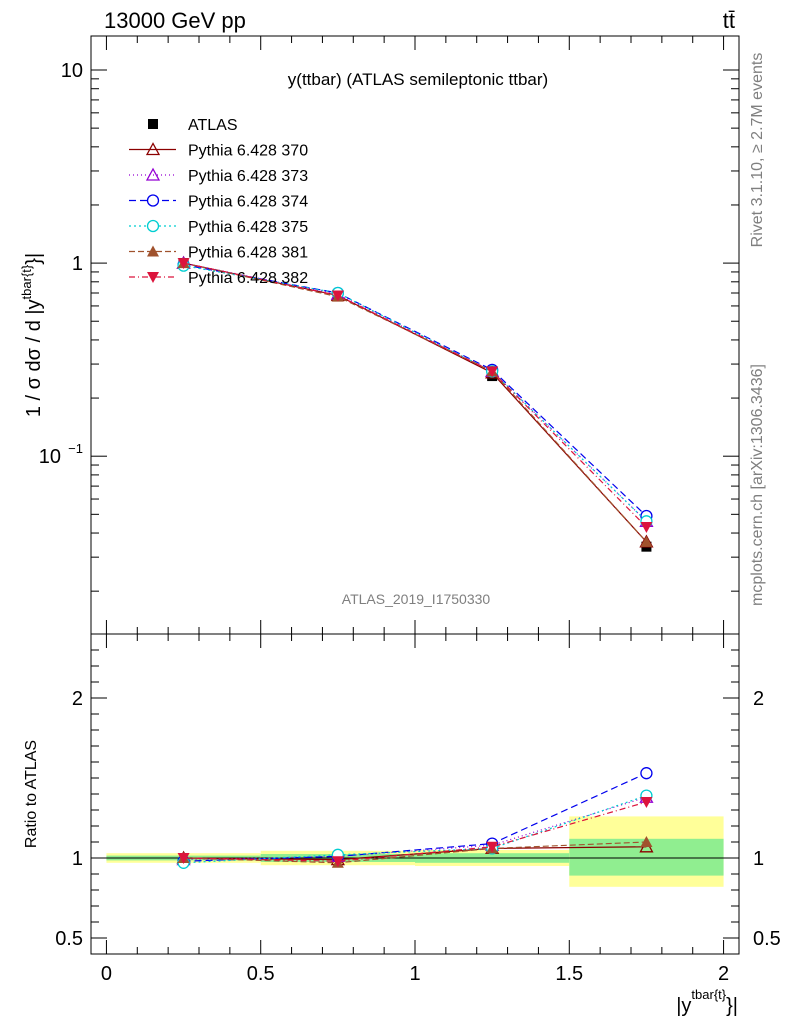 The width and height of the screenshot is (786, 1024). What do you see at coordinates (729, 20) in the screenshot?
I see `process-label: tt̄` at bounding box center [729, 20].